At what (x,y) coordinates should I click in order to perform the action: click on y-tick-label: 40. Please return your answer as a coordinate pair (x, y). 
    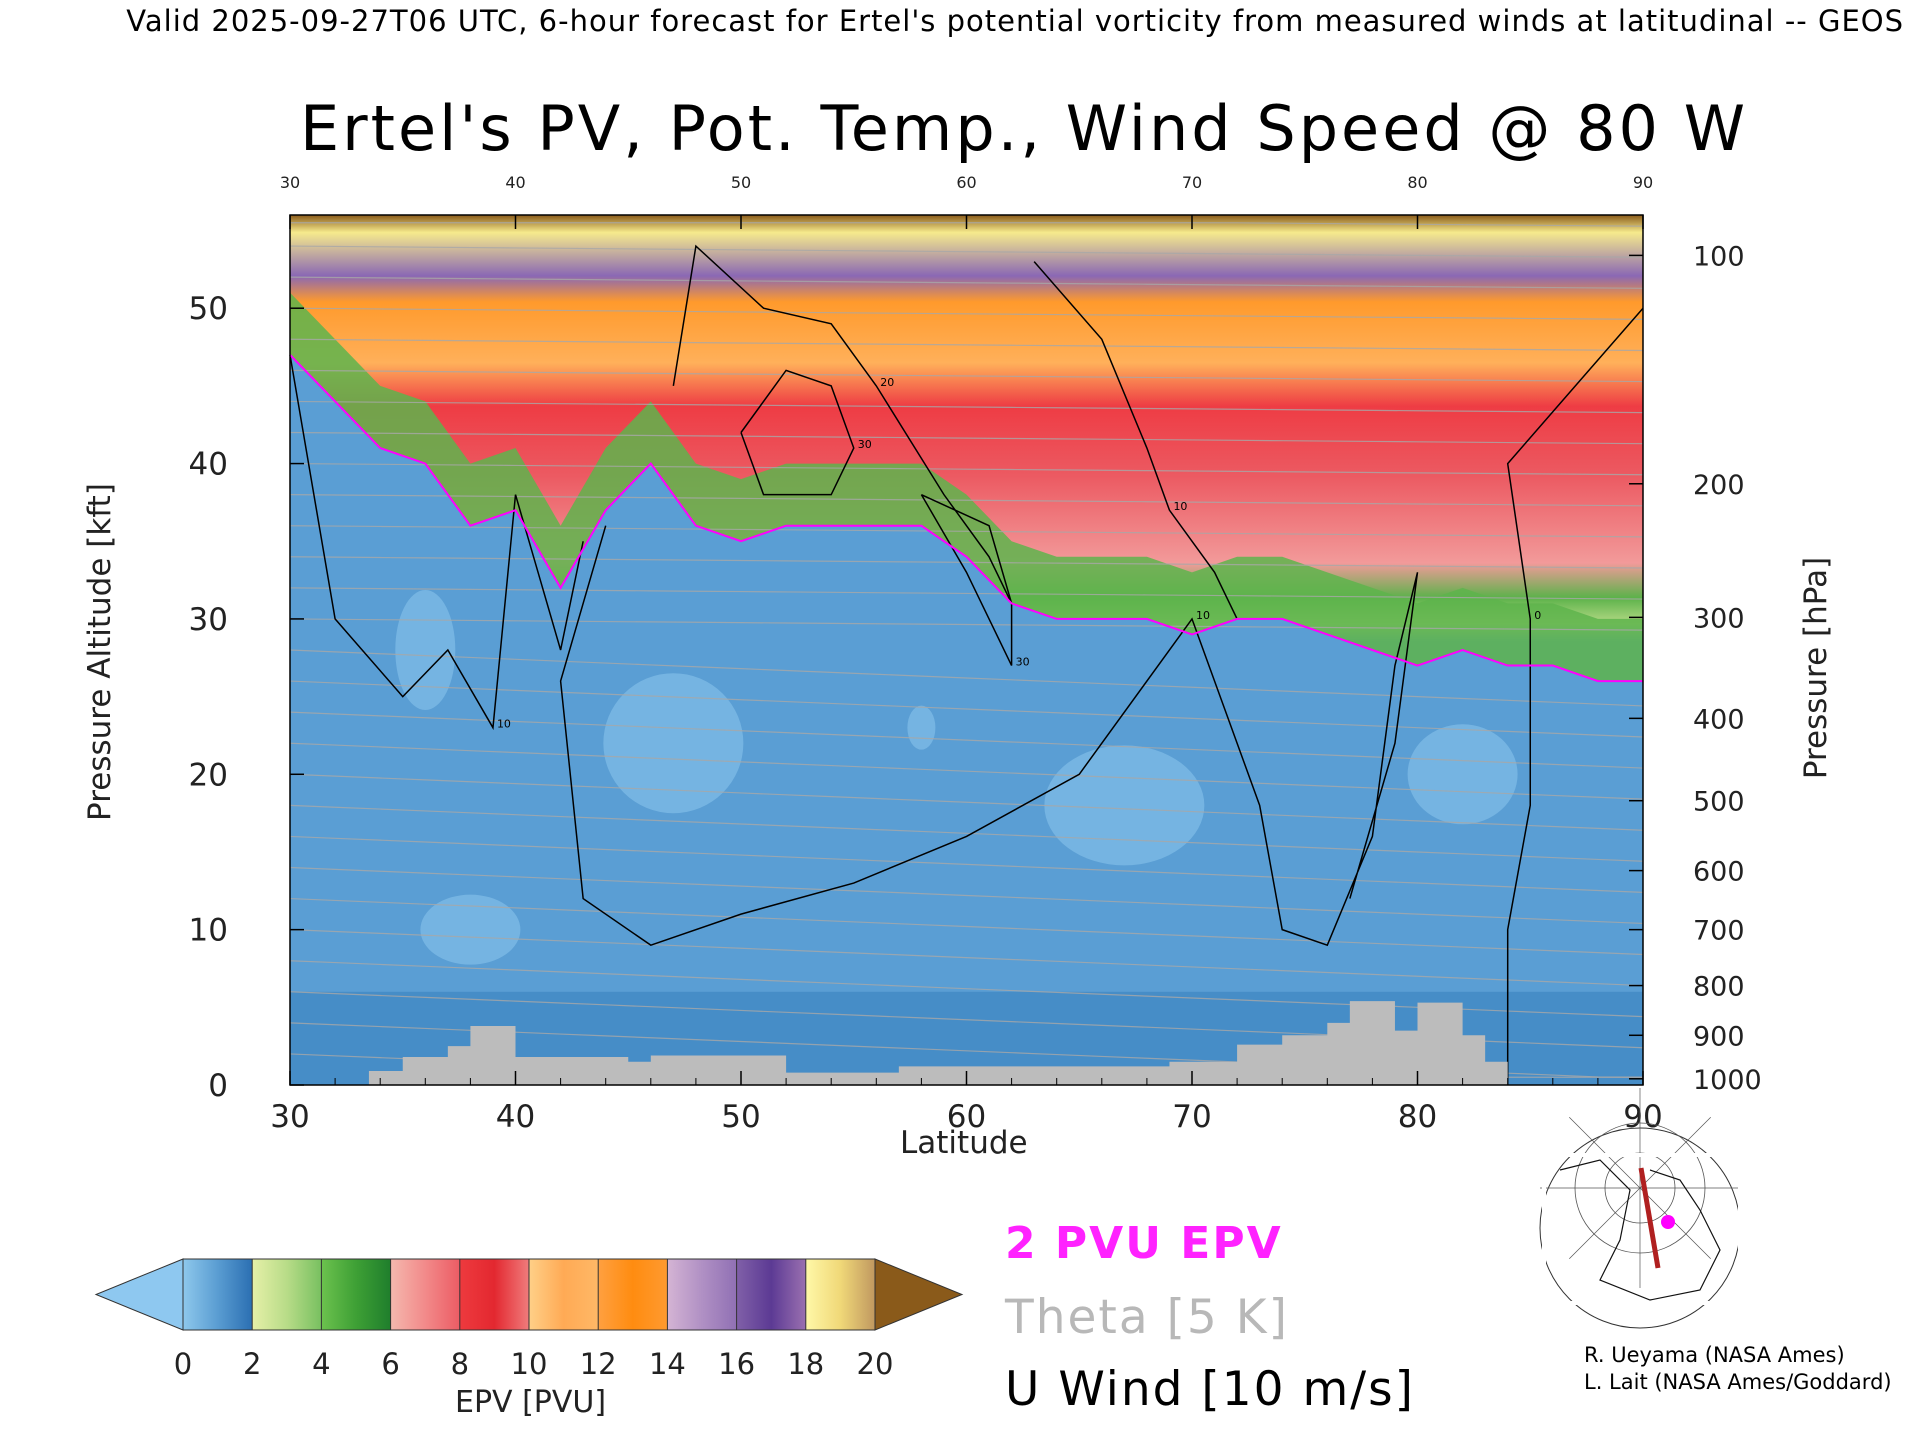
    Looking at the image, I should click on (208, 465).